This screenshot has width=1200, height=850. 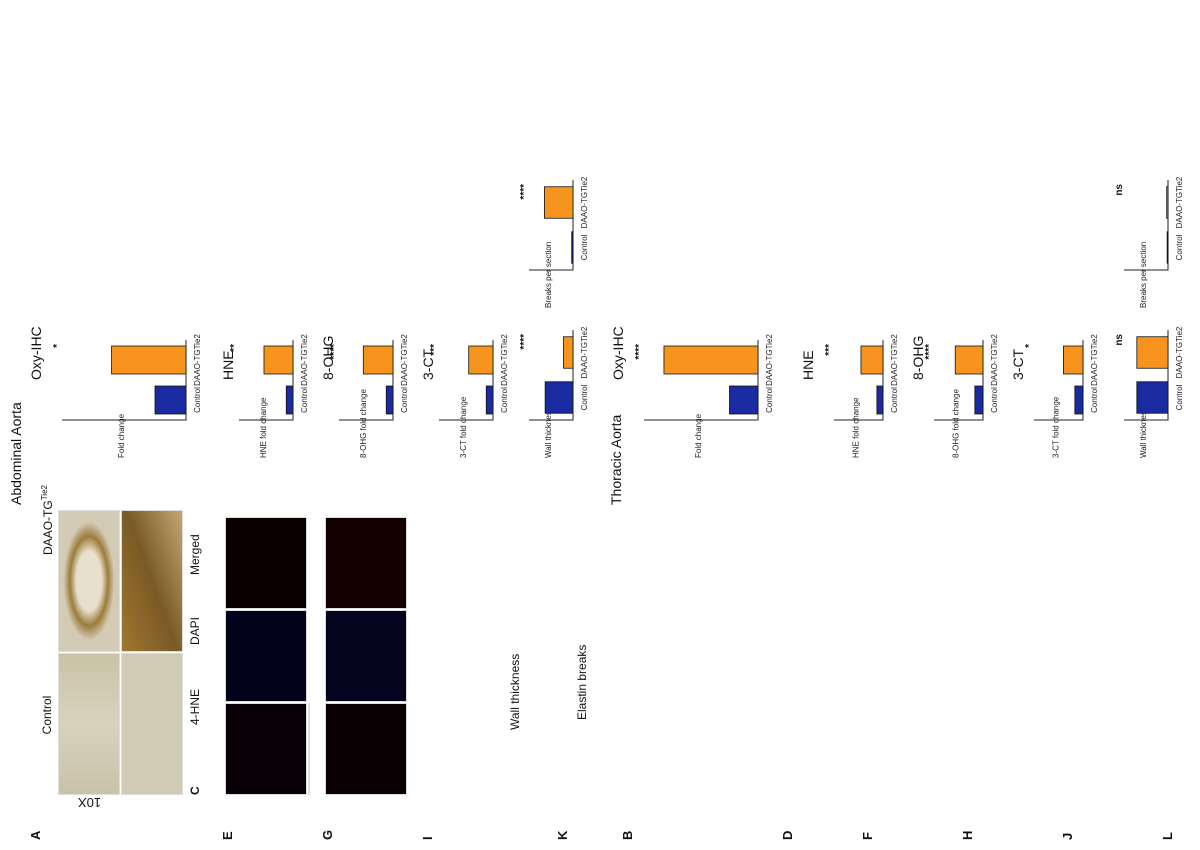 I want to click on merged-abd-c: Merged, so click(x=195, y=554).